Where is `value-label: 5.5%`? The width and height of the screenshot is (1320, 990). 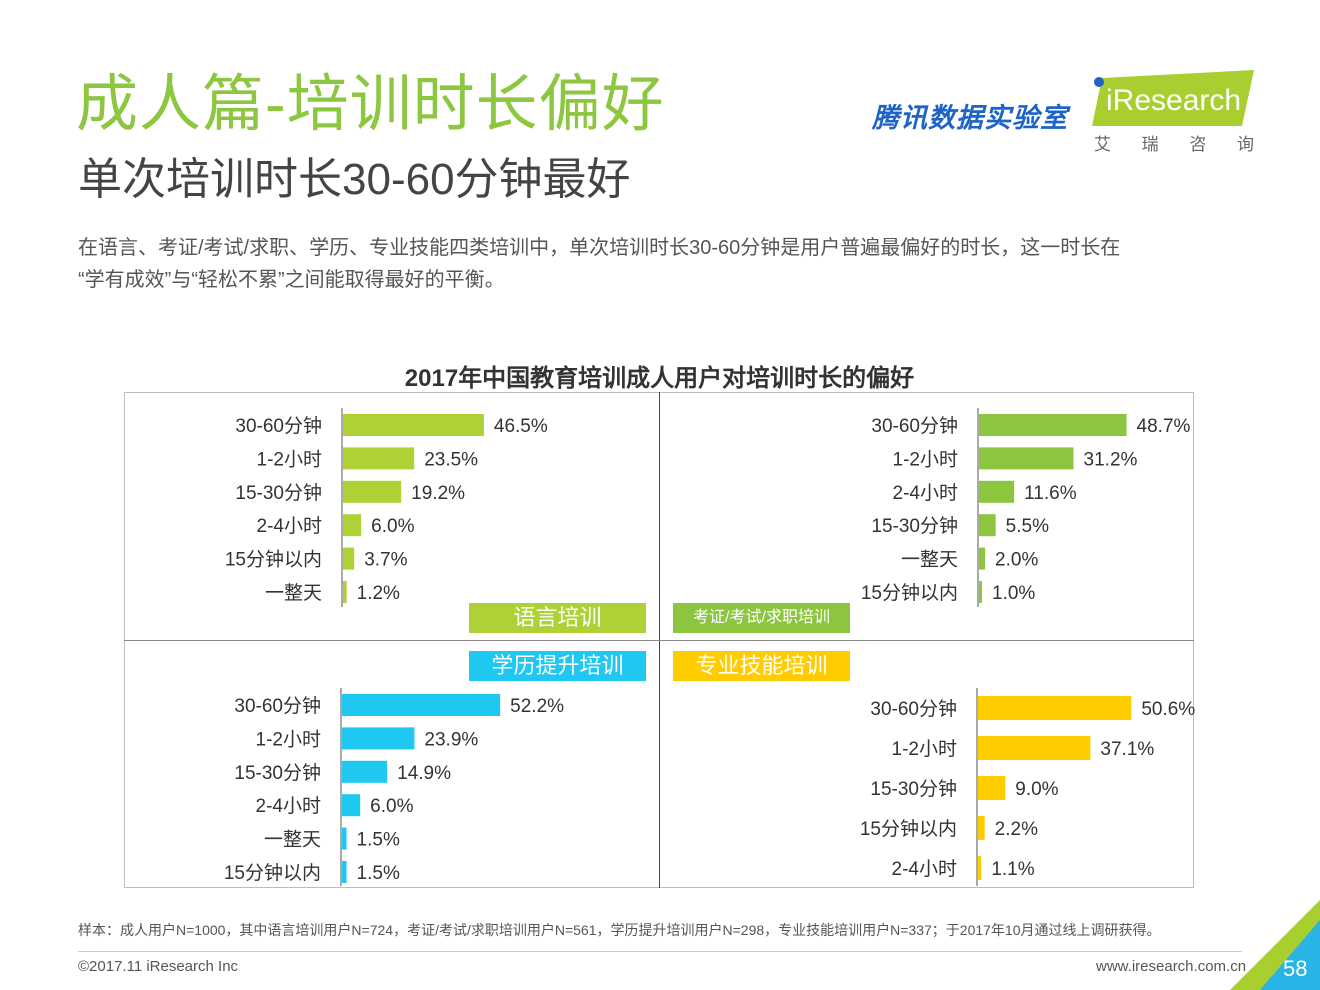
value-label: 5.5% is located at coordinates (1027, 526).